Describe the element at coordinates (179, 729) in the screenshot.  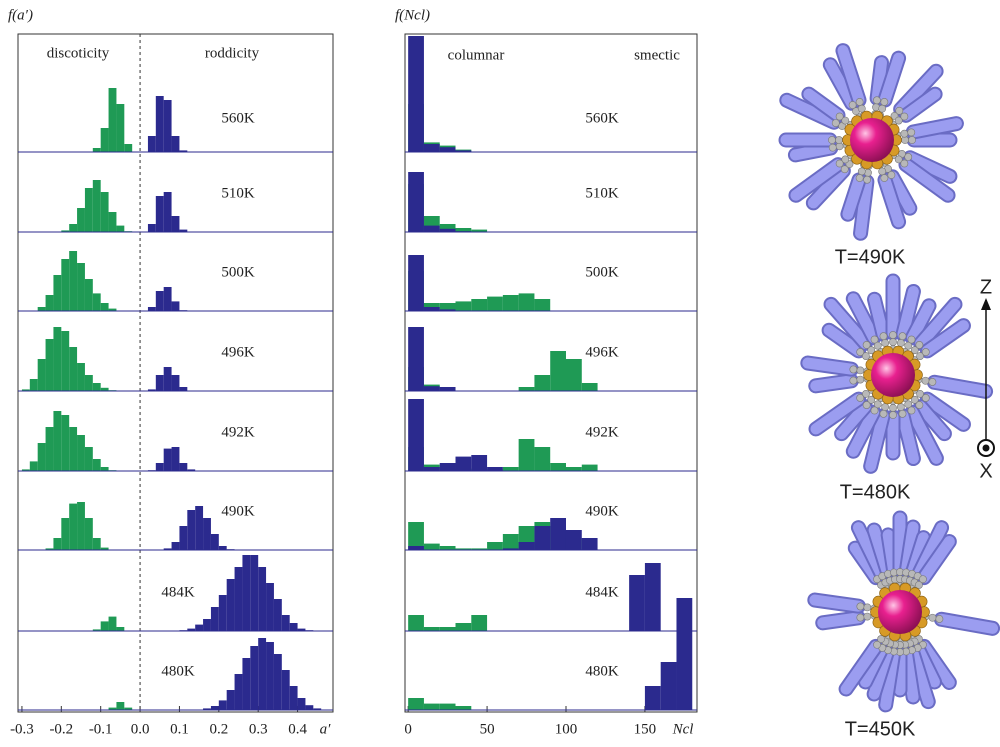
I see `x-tick-label: 0.1` at that location.